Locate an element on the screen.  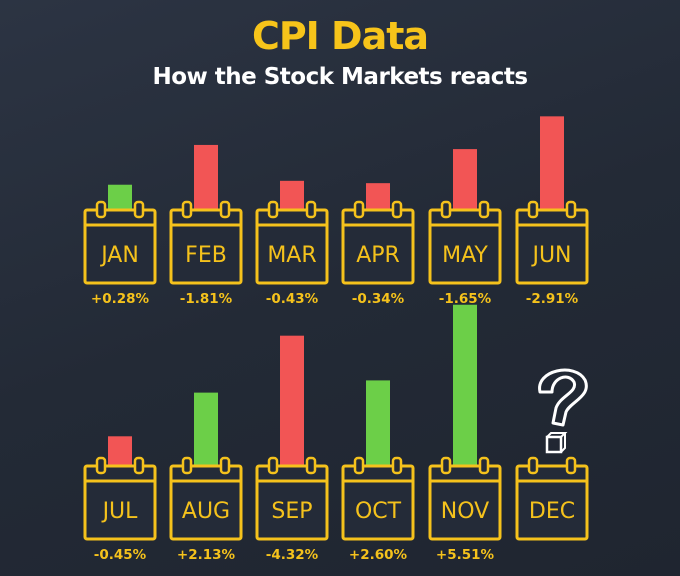
value-label: +0.28% is located at coordinates (120, 299).